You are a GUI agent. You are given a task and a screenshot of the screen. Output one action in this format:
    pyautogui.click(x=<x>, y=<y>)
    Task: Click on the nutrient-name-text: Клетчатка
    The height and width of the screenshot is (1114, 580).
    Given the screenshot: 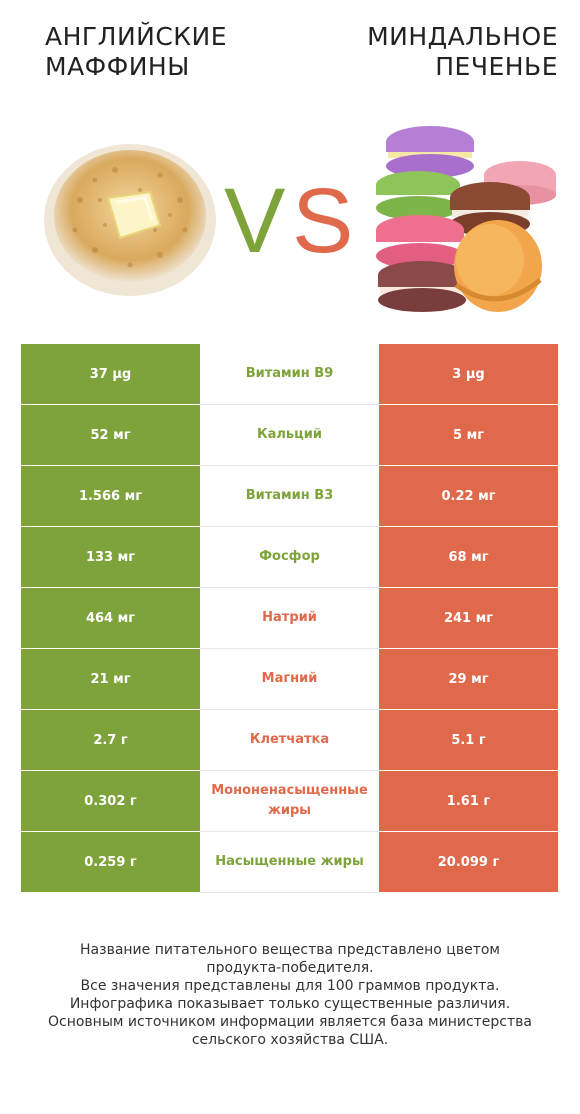 What is the action you would take?
    pyautogui.click(x=289, y=739)
    